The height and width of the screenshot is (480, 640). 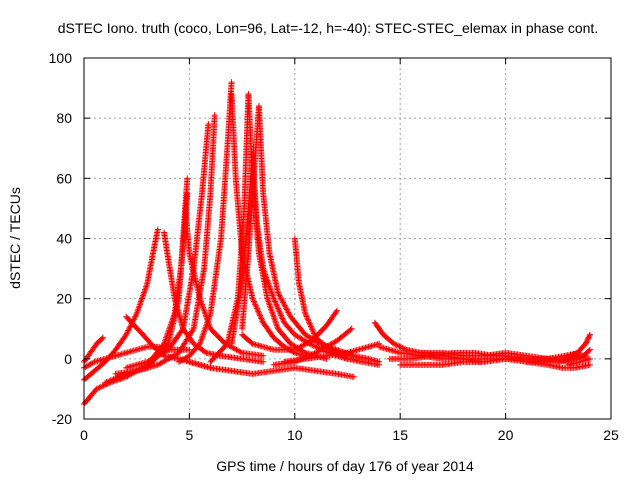 What do you see at coordinates (295, 435) in the screenshot?
I see `x-tick-label: 10` at bounding box center [295, 435].